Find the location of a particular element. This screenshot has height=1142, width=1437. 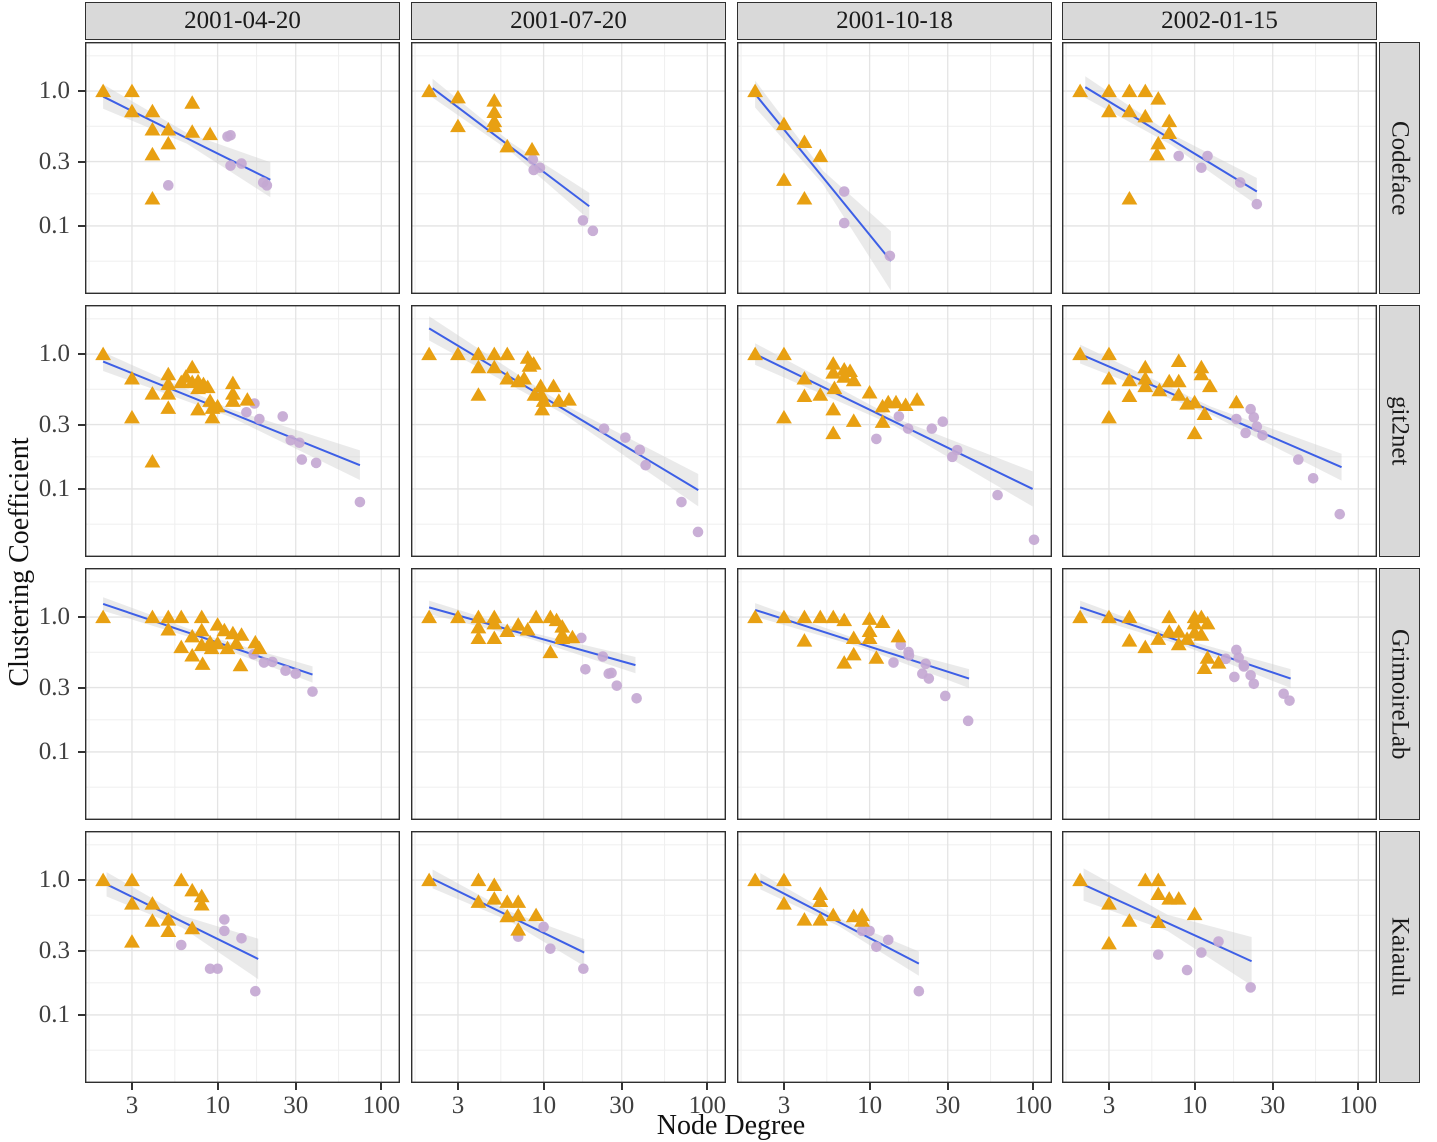

y-tick-label: 0.1 is located at coordinates (54, 1014).